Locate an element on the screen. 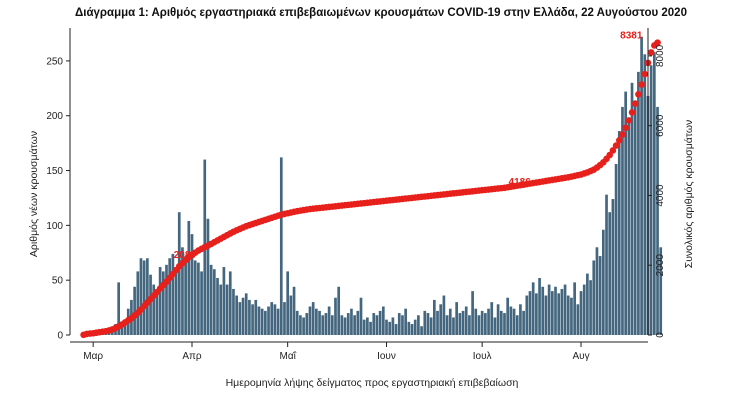 The width and height of the screenshot is (734, 401). cumulative-annotation: 2089 is located at coordinates (185, 255).